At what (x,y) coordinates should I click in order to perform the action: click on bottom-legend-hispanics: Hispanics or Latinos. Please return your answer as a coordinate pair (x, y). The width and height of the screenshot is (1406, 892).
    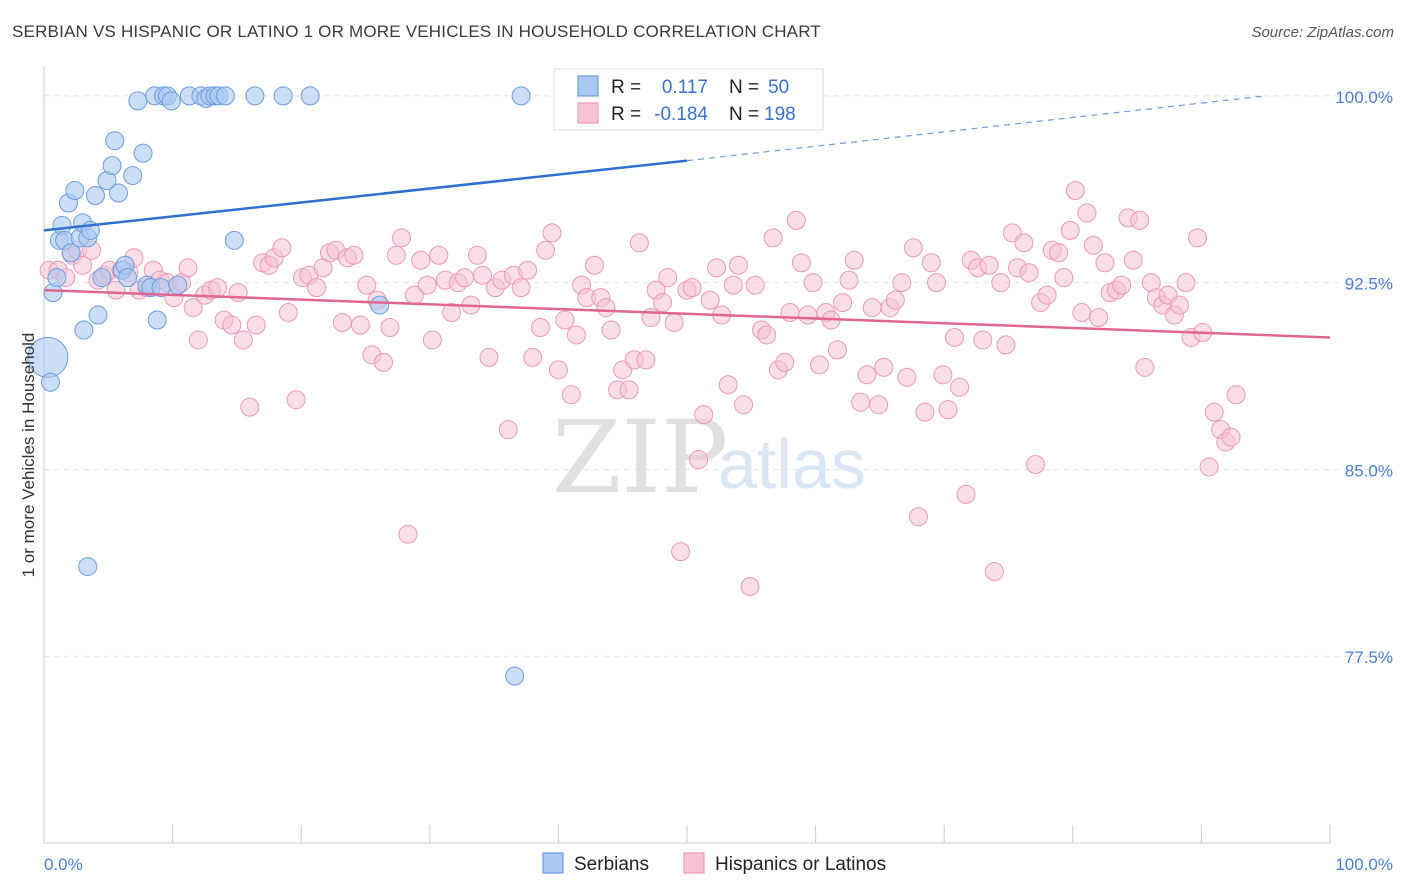
    Looking at the image, I should click on (800, 864).